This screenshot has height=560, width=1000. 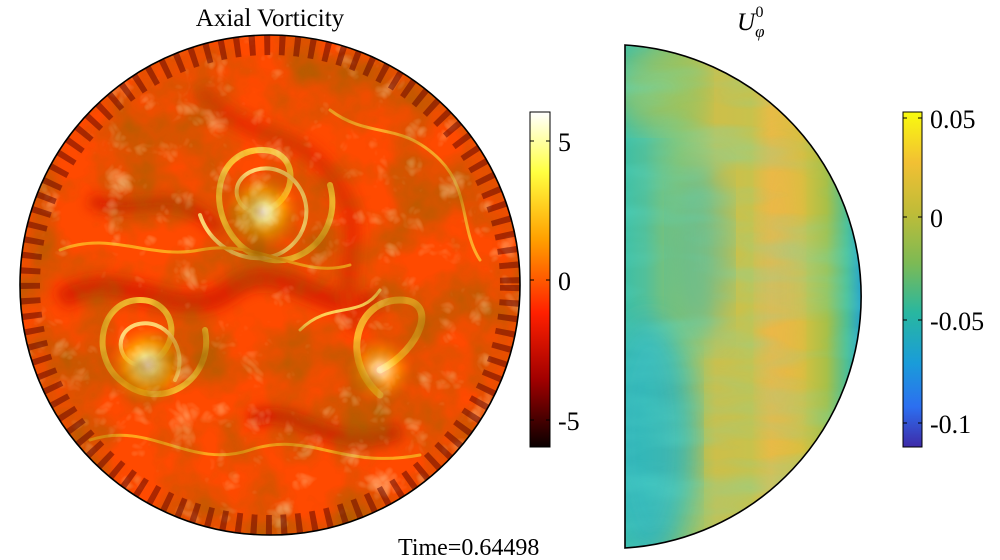 What do you see at coordinates (943, 276) in the screenshot?
I see `uphi-colorbar: 0.05 0 -0.05 -0.1` at bounding box center [943, 276].